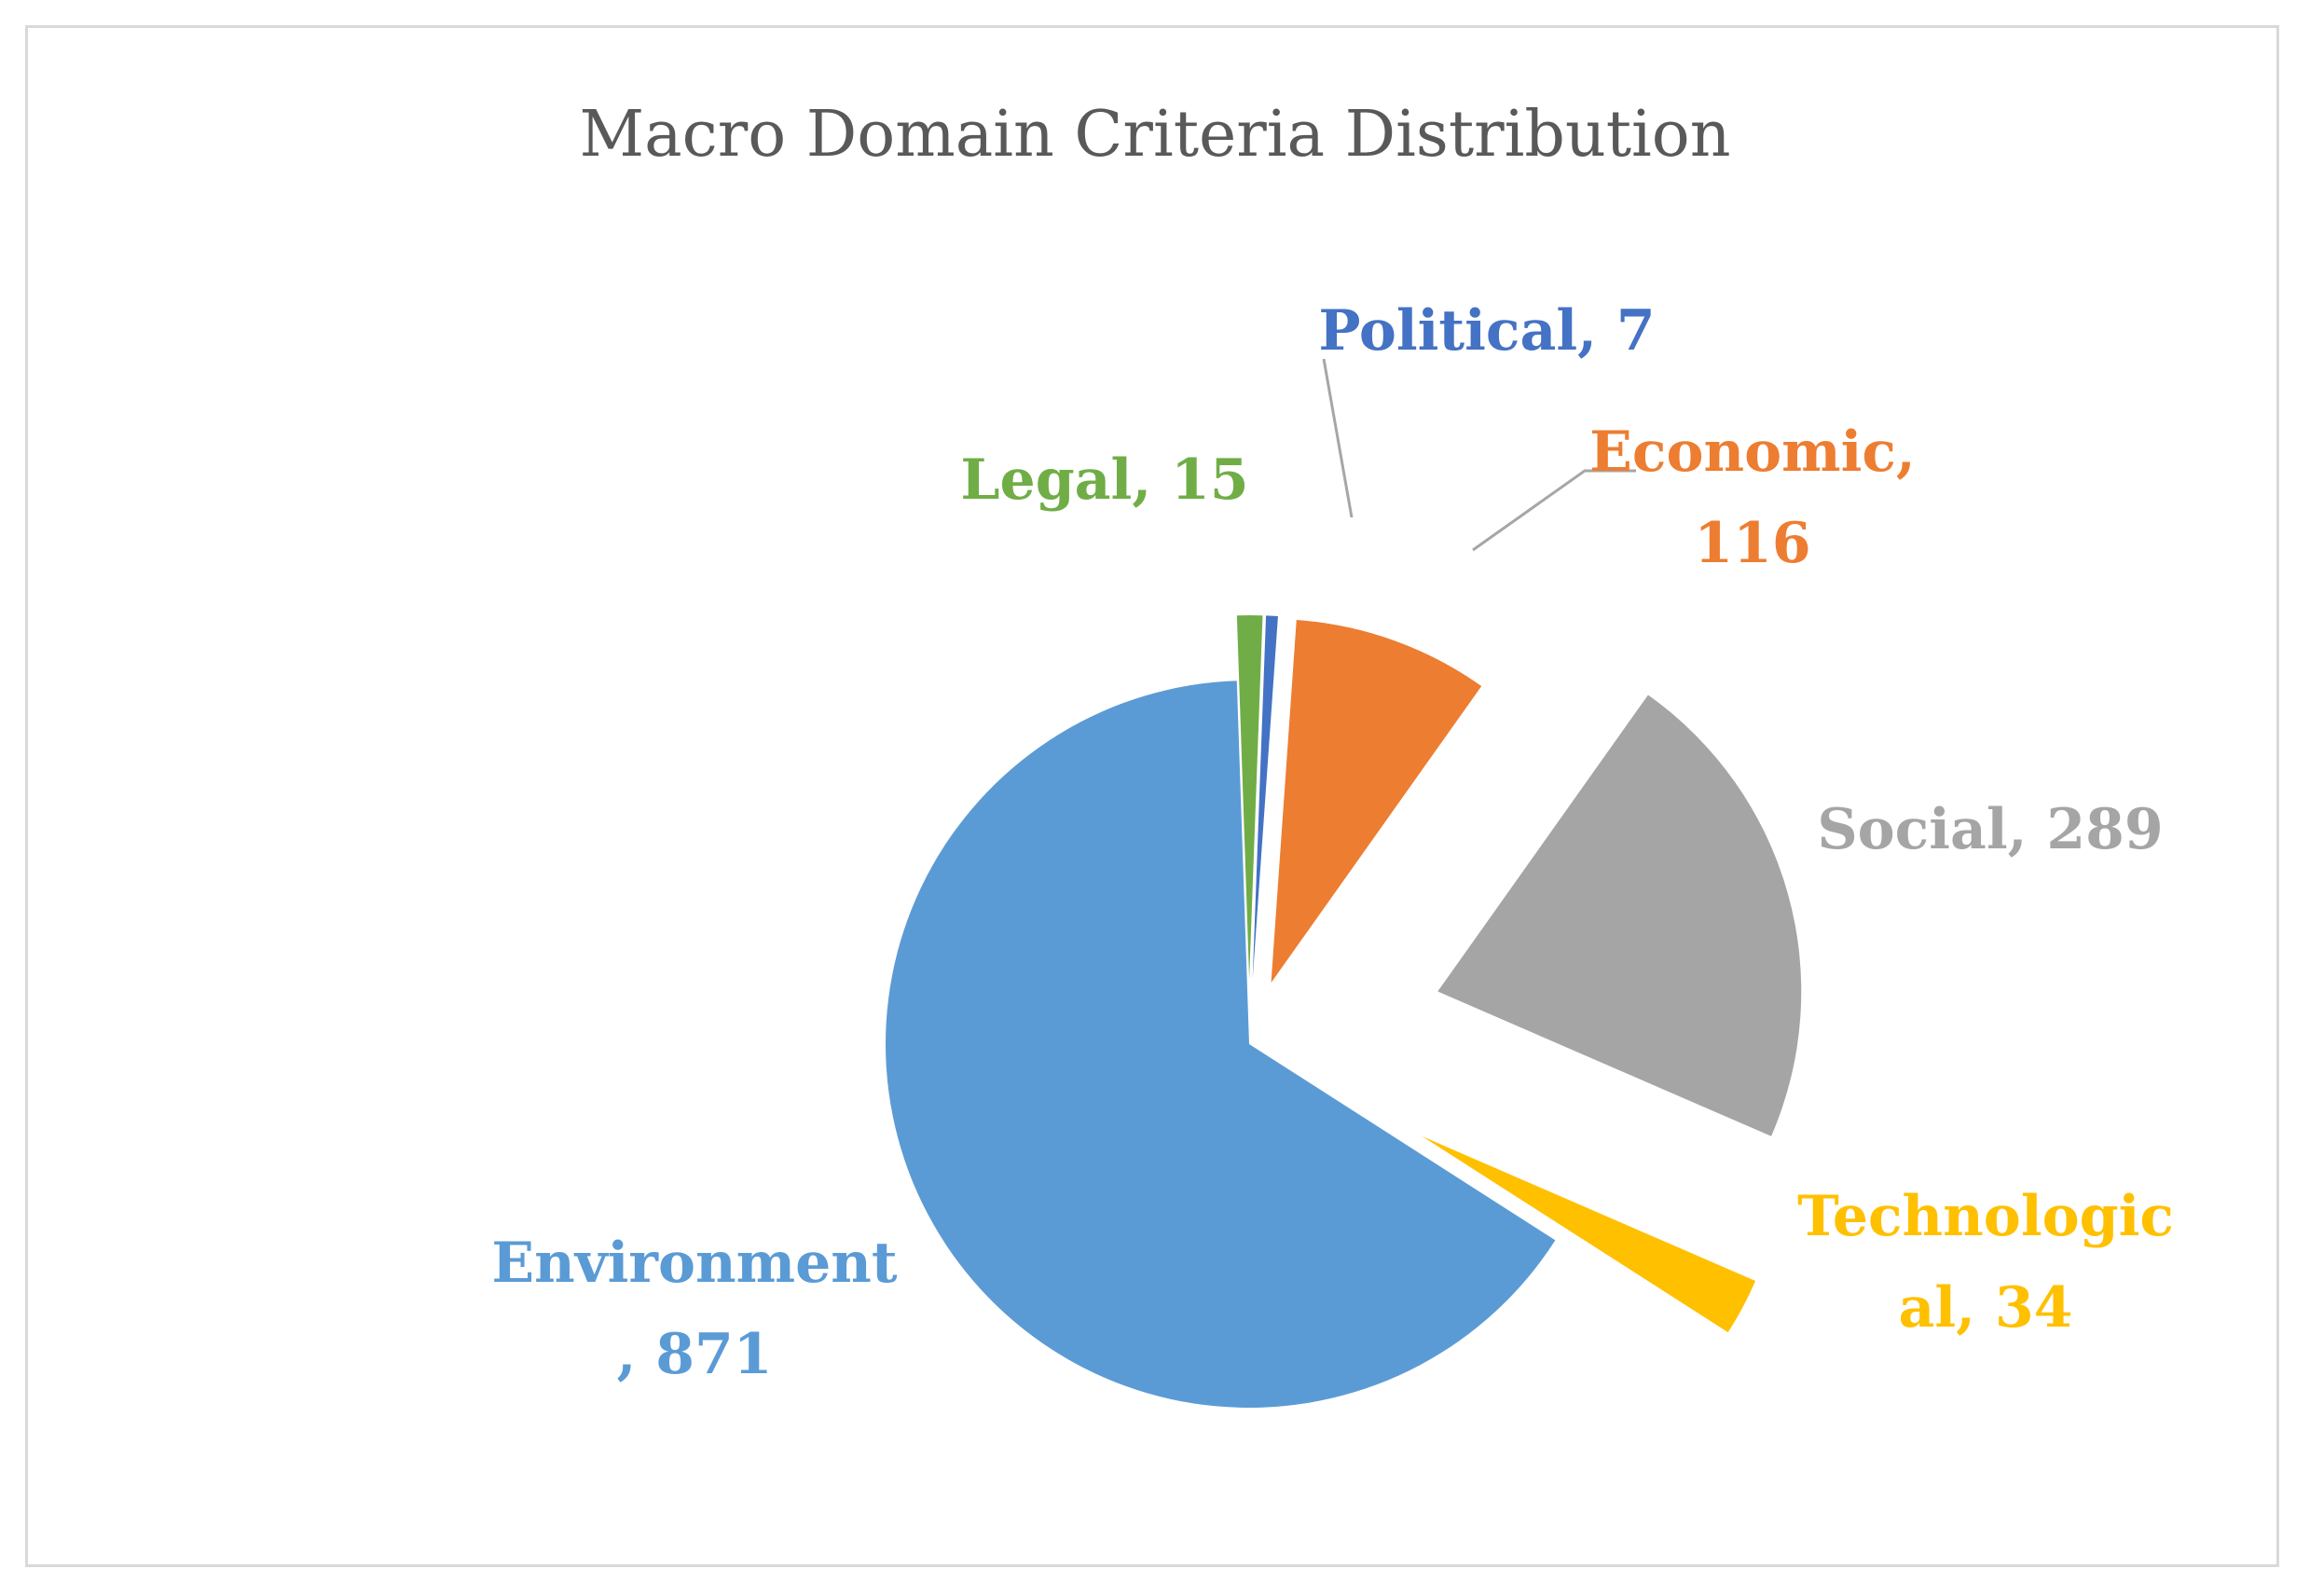 This screenshot has width=2310, height=1596. Describe the element at coordinates (1985, 1216) in the screenshot. I see `data-label-line: Technologic` at that location.